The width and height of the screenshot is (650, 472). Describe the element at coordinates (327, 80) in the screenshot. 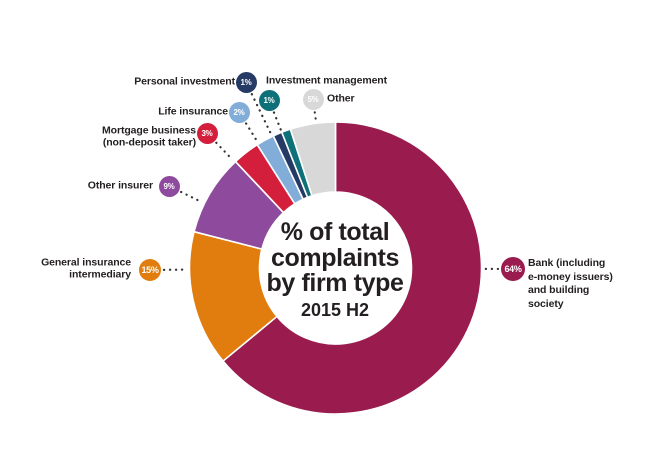

I see `label-investment-management: Investment management` at that location.